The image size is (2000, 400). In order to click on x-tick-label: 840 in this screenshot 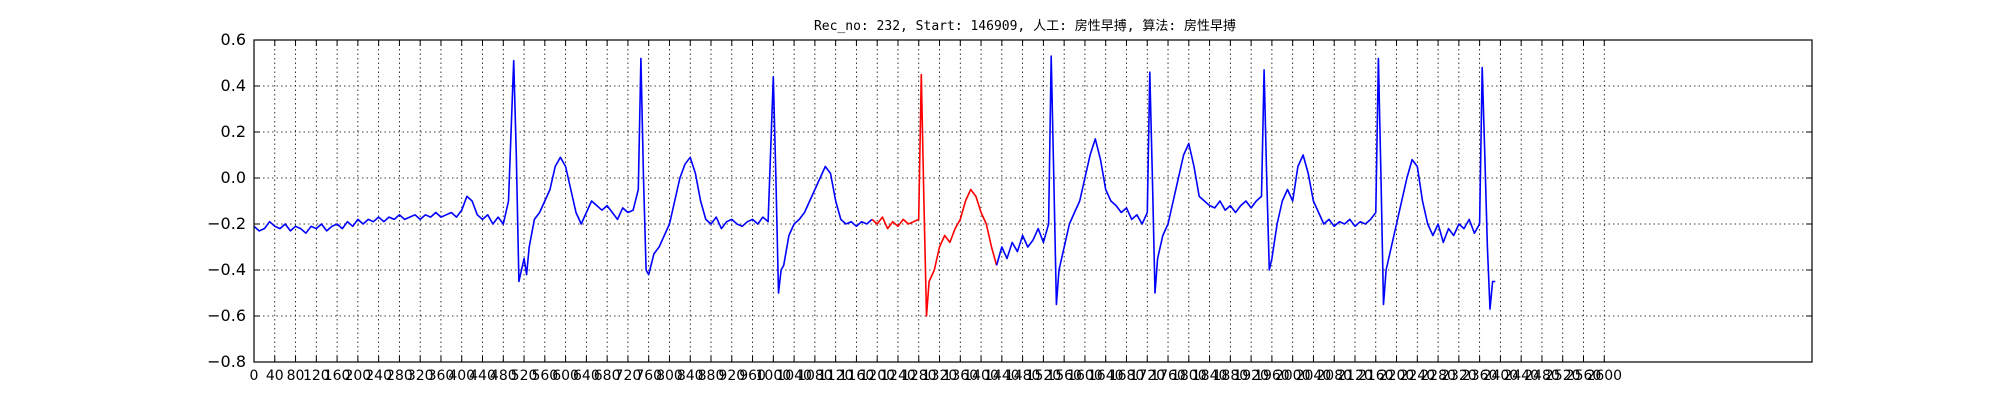, I will do `click(690, 376)`.